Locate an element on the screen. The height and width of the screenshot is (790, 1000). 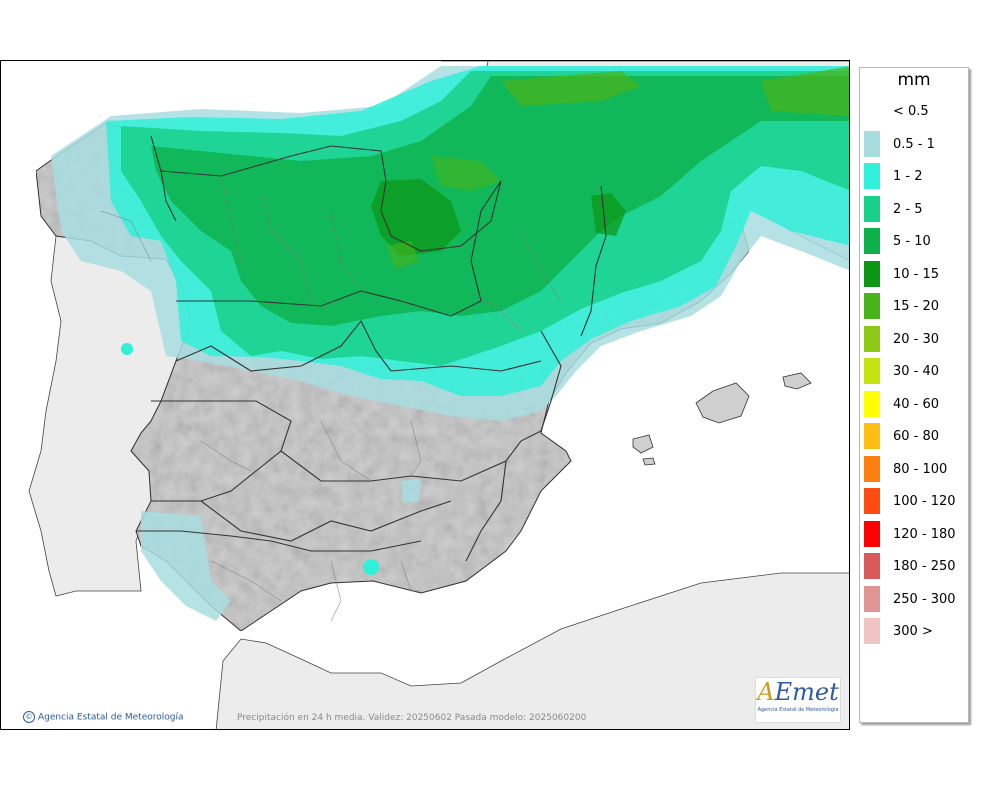
legend-label: 300 > is located at coordinates (913, 631).